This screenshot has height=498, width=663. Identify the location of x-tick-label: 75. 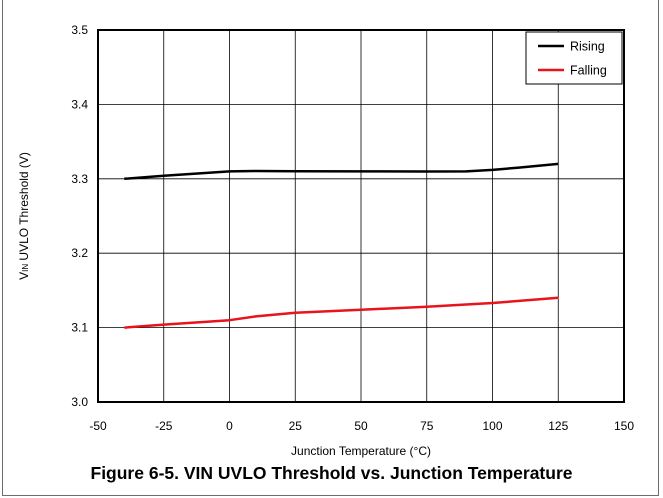
(427, 426).